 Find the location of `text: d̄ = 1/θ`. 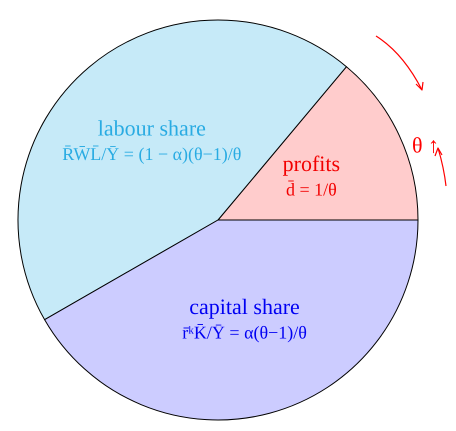

text: d̄ = 1/θ is located at coordinates (311, 189).